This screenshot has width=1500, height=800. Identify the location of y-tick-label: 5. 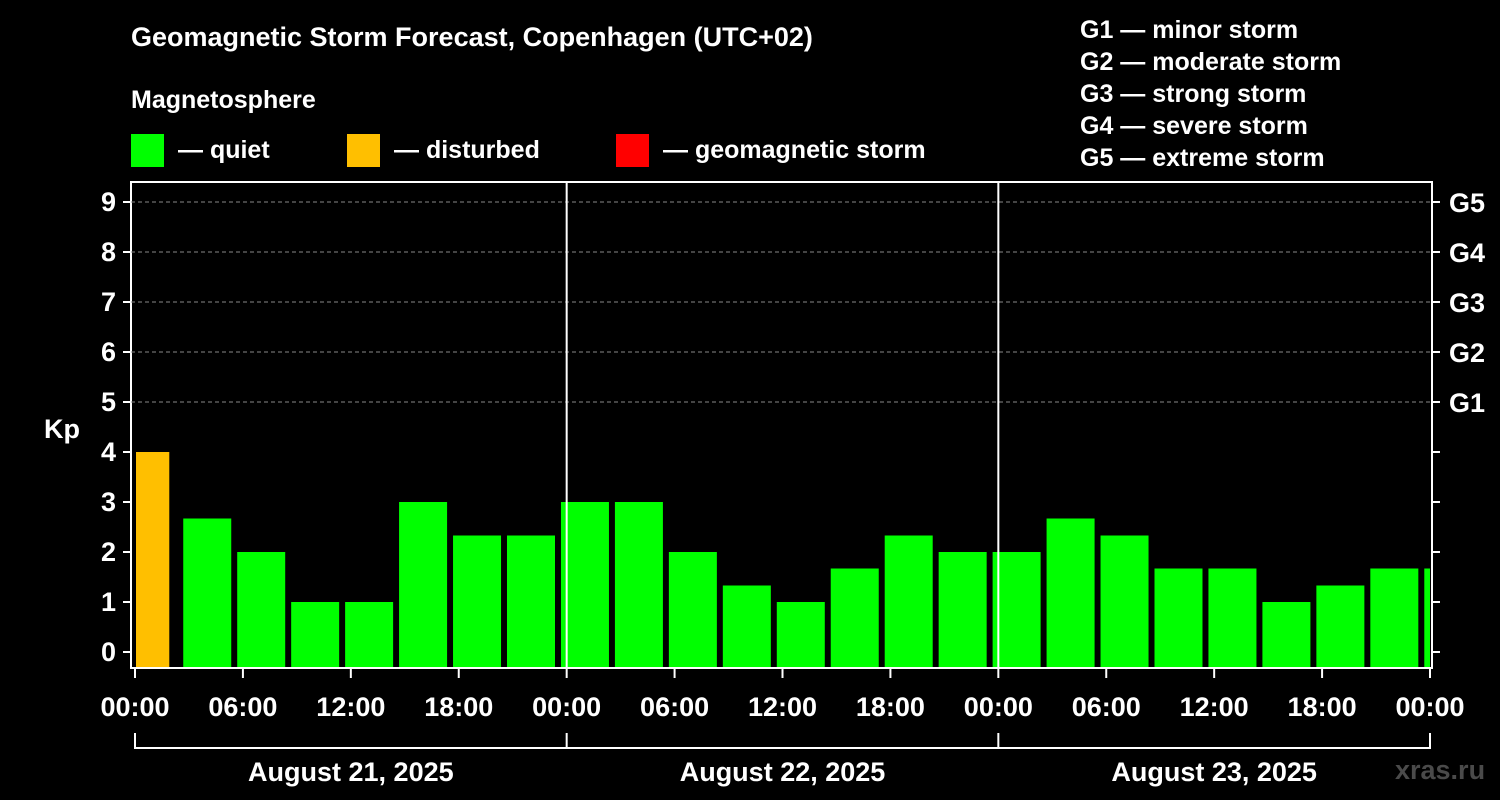
(108, 402).